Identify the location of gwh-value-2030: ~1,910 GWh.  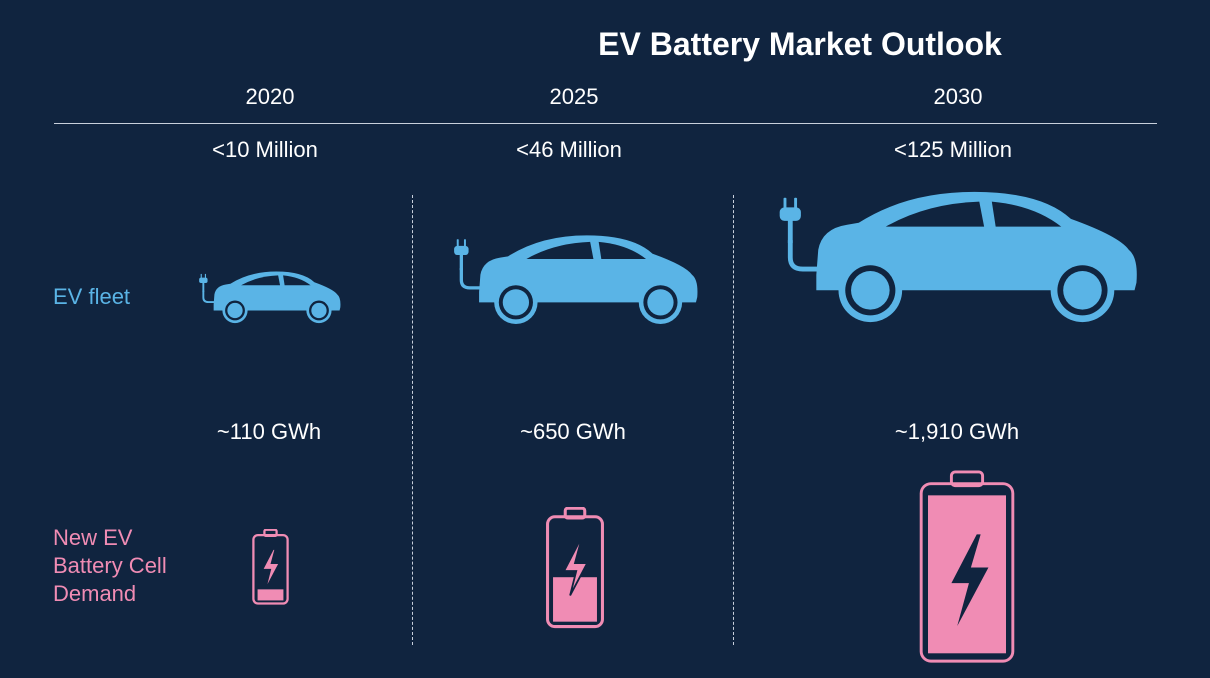
(957, 431).